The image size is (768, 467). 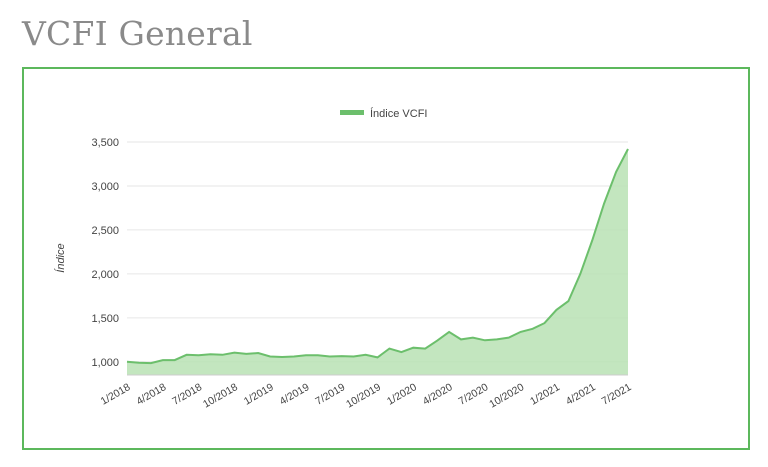 What do you see at coordinates (617, 394) in the screenshot?
I see `x-tick-label: 7/2021` at bounding box center [617, 394].